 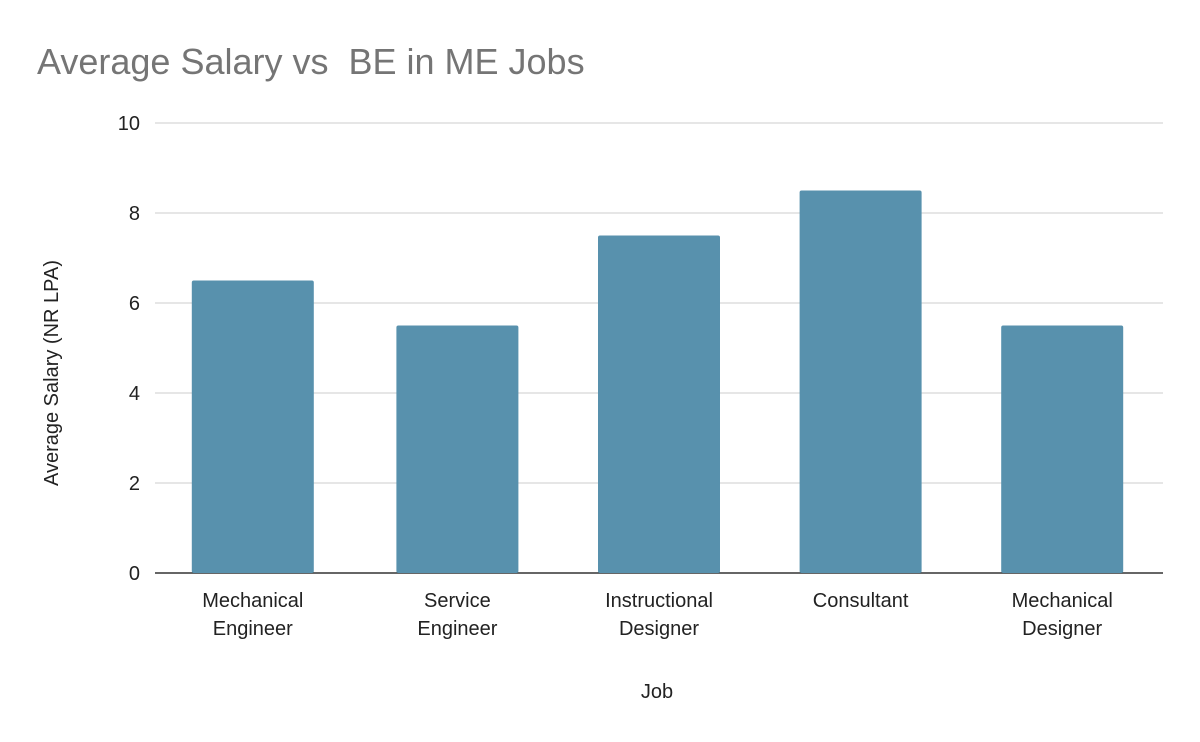 I want to click on y-tick-label: 2, so click(x=134, y=484).